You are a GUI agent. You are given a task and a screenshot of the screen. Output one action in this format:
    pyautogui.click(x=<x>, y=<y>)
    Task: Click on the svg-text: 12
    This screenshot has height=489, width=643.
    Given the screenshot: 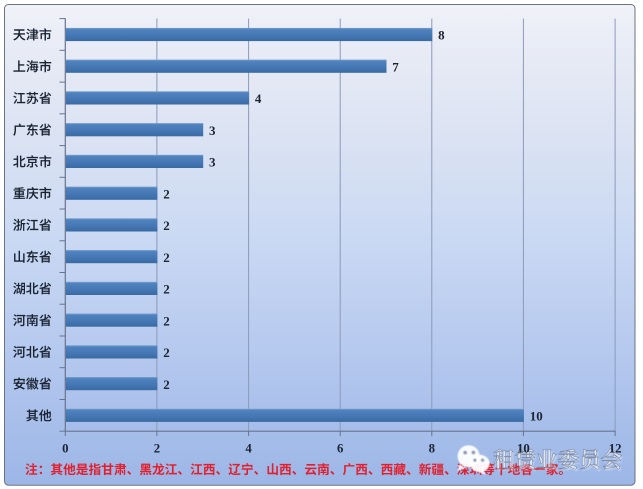 What is the action you would take?
    pyautogui.click(x=615, y=448)
    